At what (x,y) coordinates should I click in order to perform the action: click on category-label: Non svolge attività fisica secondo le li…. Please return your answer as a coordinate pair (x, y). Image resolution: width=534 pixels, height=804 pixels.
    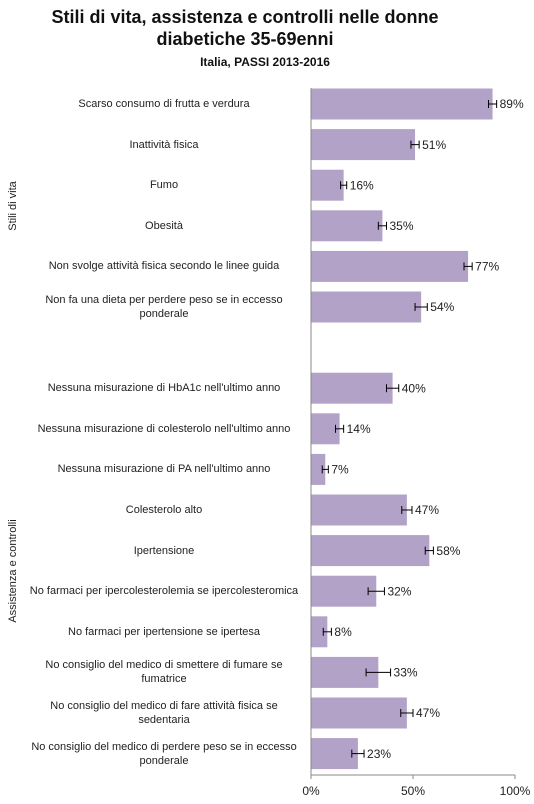
    Looking at the image, I should click on (164, 266).